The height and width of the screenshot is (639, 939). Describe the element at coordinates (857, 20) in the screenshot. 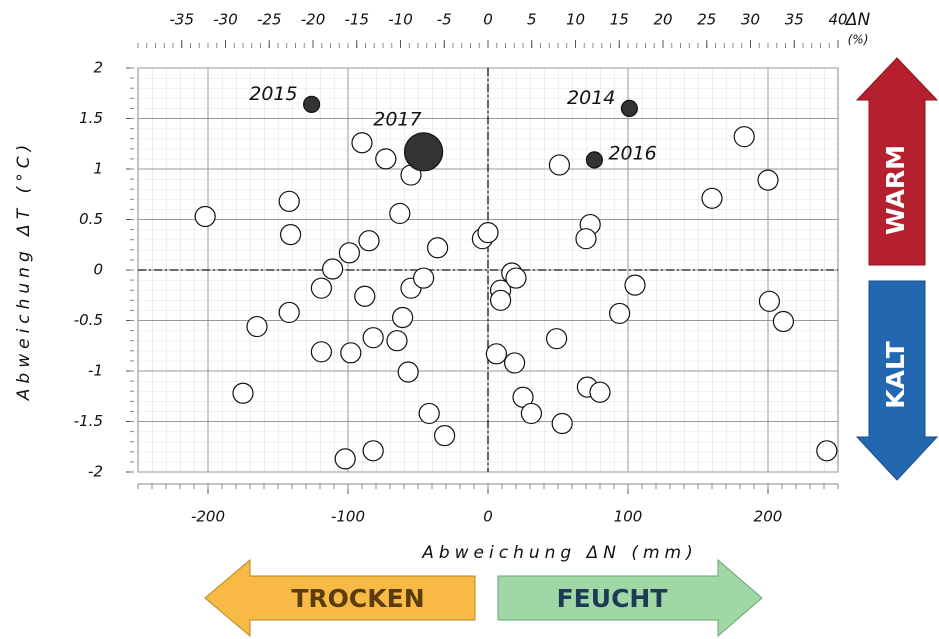

I see `x2-axis-label: ΔN` at that location.